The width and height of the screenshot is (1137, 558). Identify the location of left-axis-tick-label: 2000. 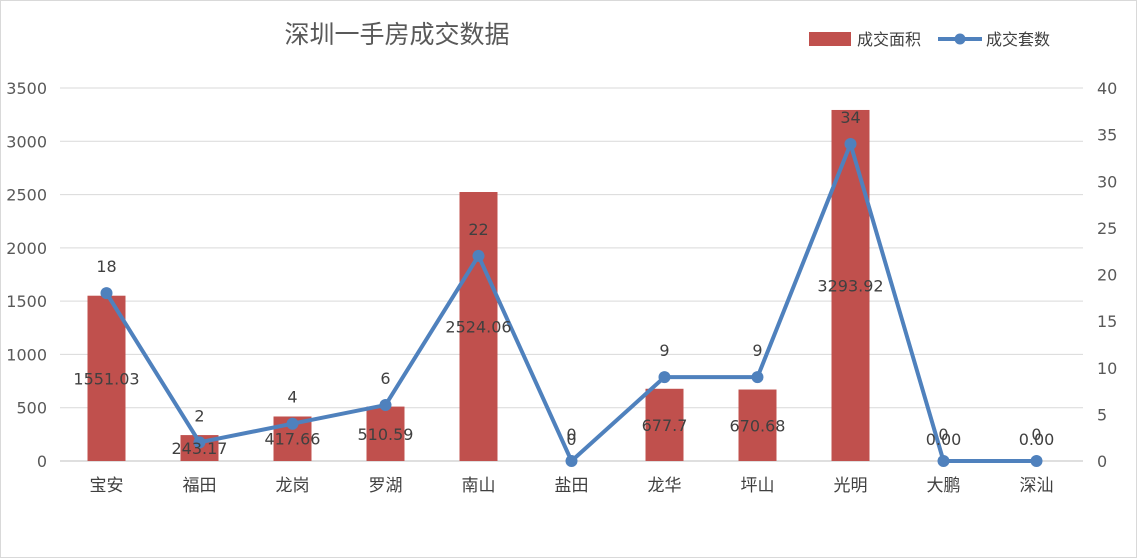
(26, 248).